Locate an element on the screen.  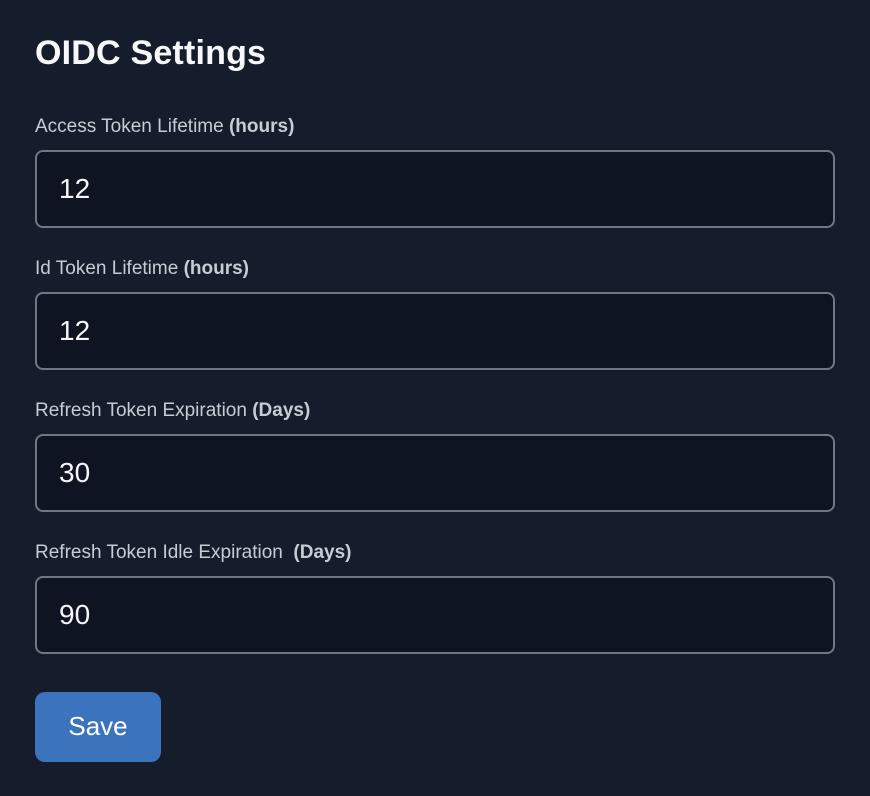
refresh-token-idle-expiration-label: Refresh Token Idle Expiration (Days) is located at coordinates (435, 553).